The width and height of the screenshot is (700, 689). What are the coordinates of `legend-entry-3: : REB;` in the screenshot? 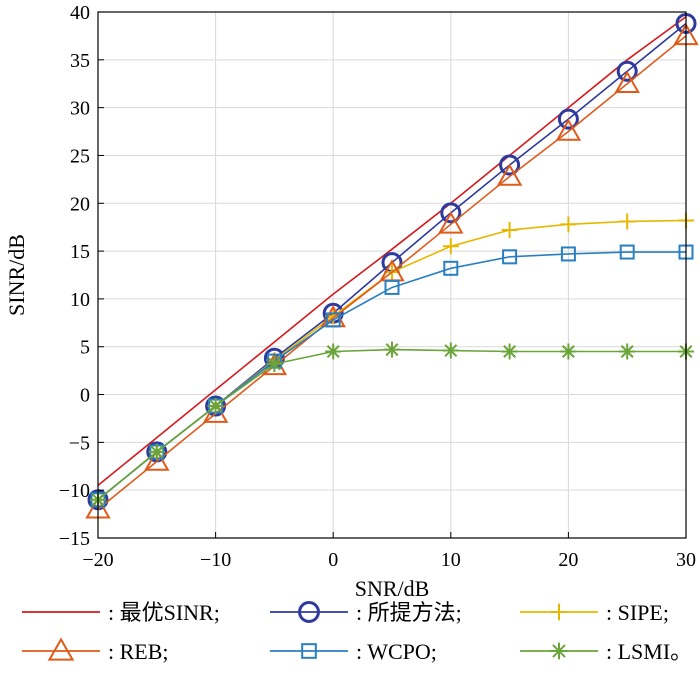 It's located at (95, 650).